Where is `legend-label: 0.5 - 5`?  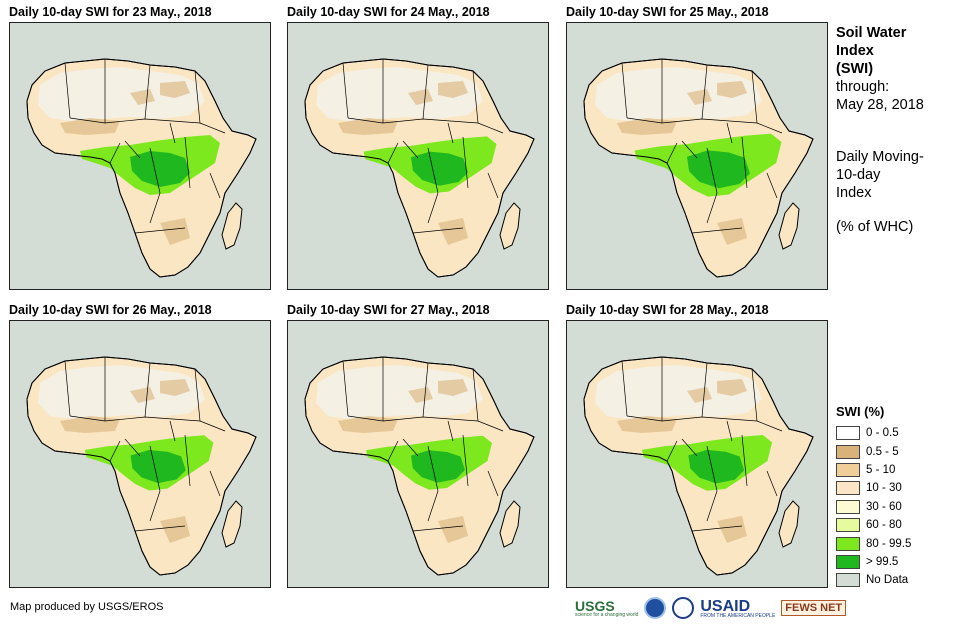 legend-label: 0.5 - 5 is located at coordinates (882, 451).